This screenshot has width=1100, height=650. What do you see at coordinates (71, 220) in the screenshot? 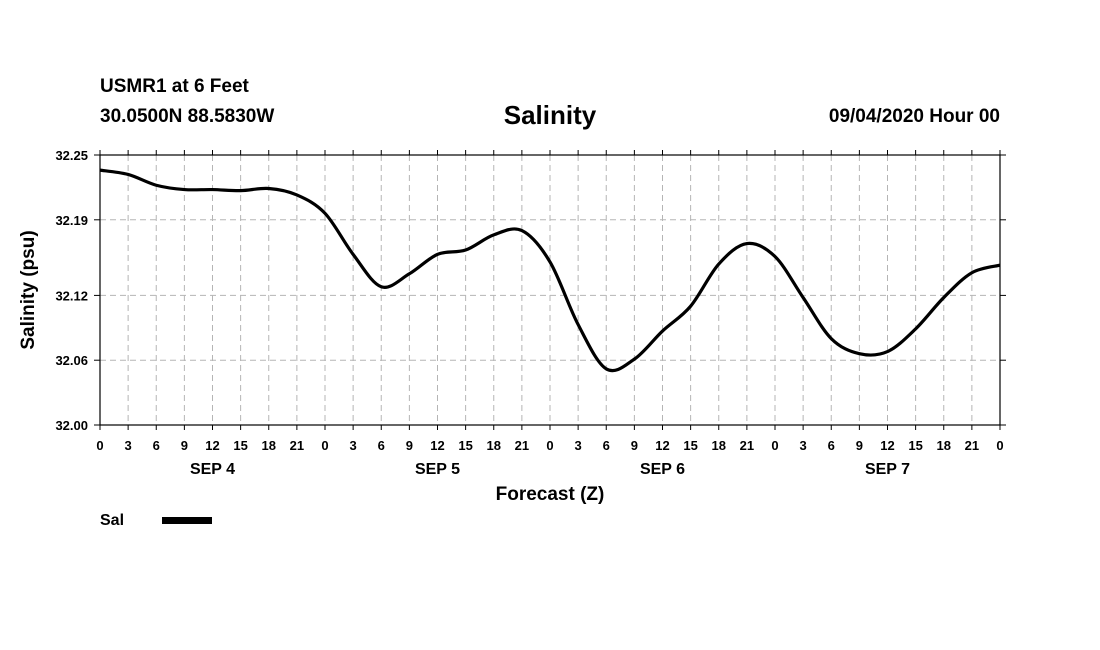
I see `y-tick-label: 32.19` at bounding box center [71, 220].